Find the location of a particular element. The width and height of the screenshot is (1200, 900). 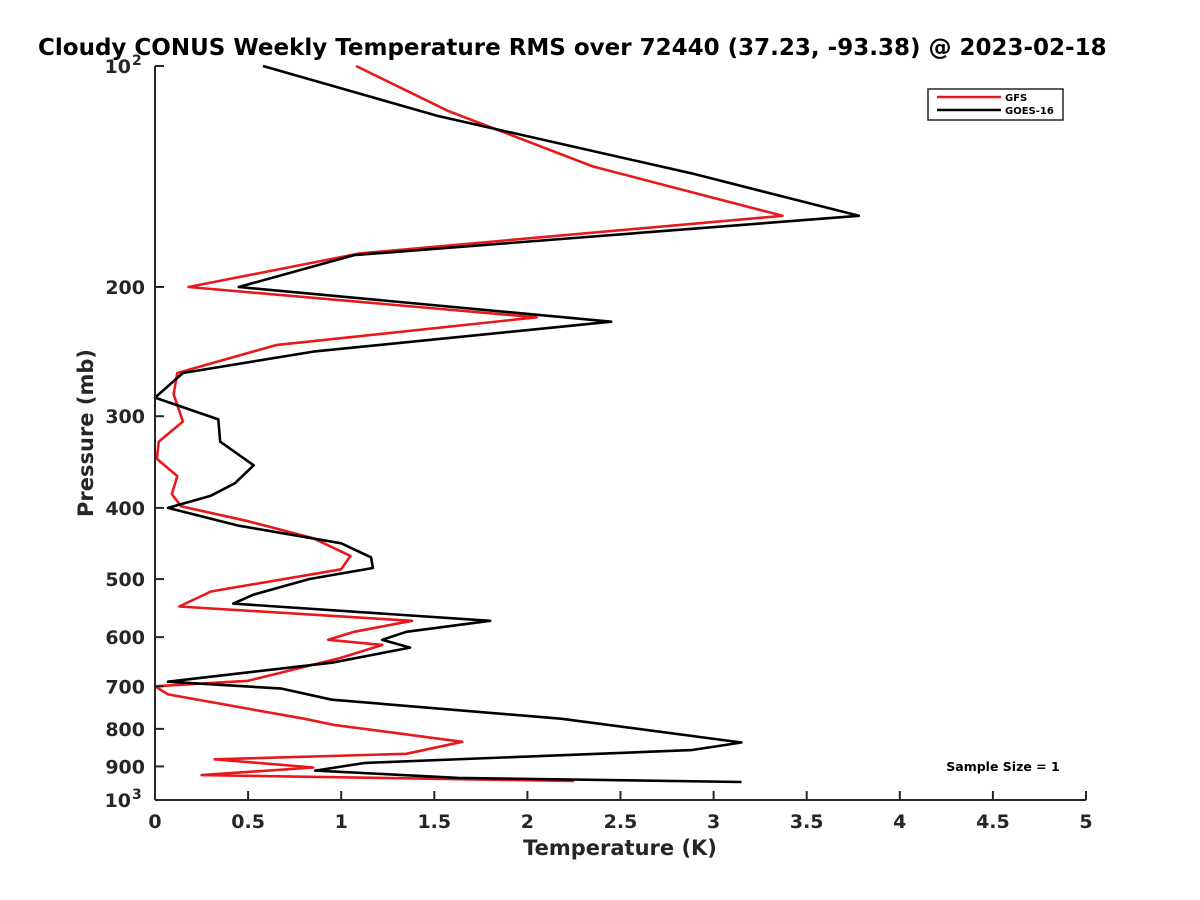

y-tick-label: 900 is located at coordinates (125, 767).